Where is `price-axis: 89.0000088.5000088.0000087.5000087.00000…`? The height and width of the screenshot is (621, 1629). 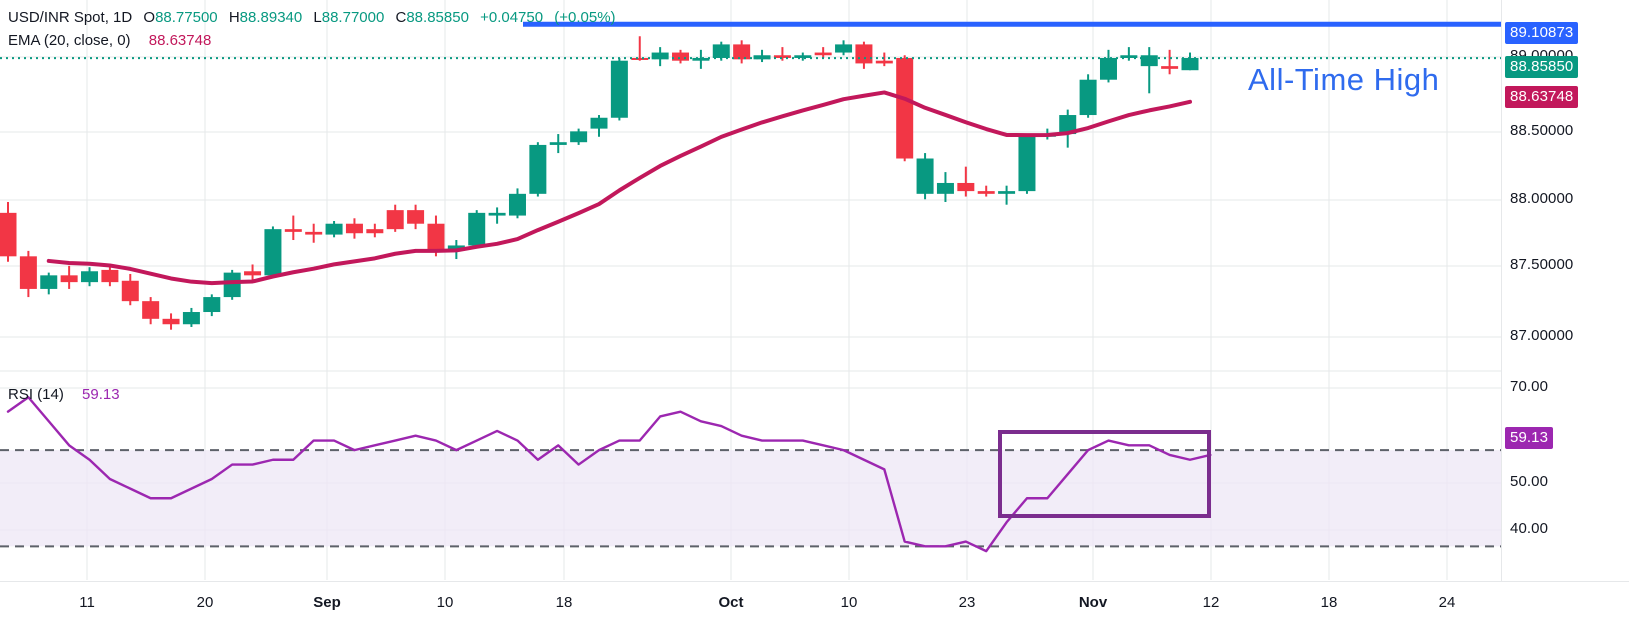
price-axis: 89.0000088.5000088.0000087.5000087.00000… is located at coordinates (1565, 310).